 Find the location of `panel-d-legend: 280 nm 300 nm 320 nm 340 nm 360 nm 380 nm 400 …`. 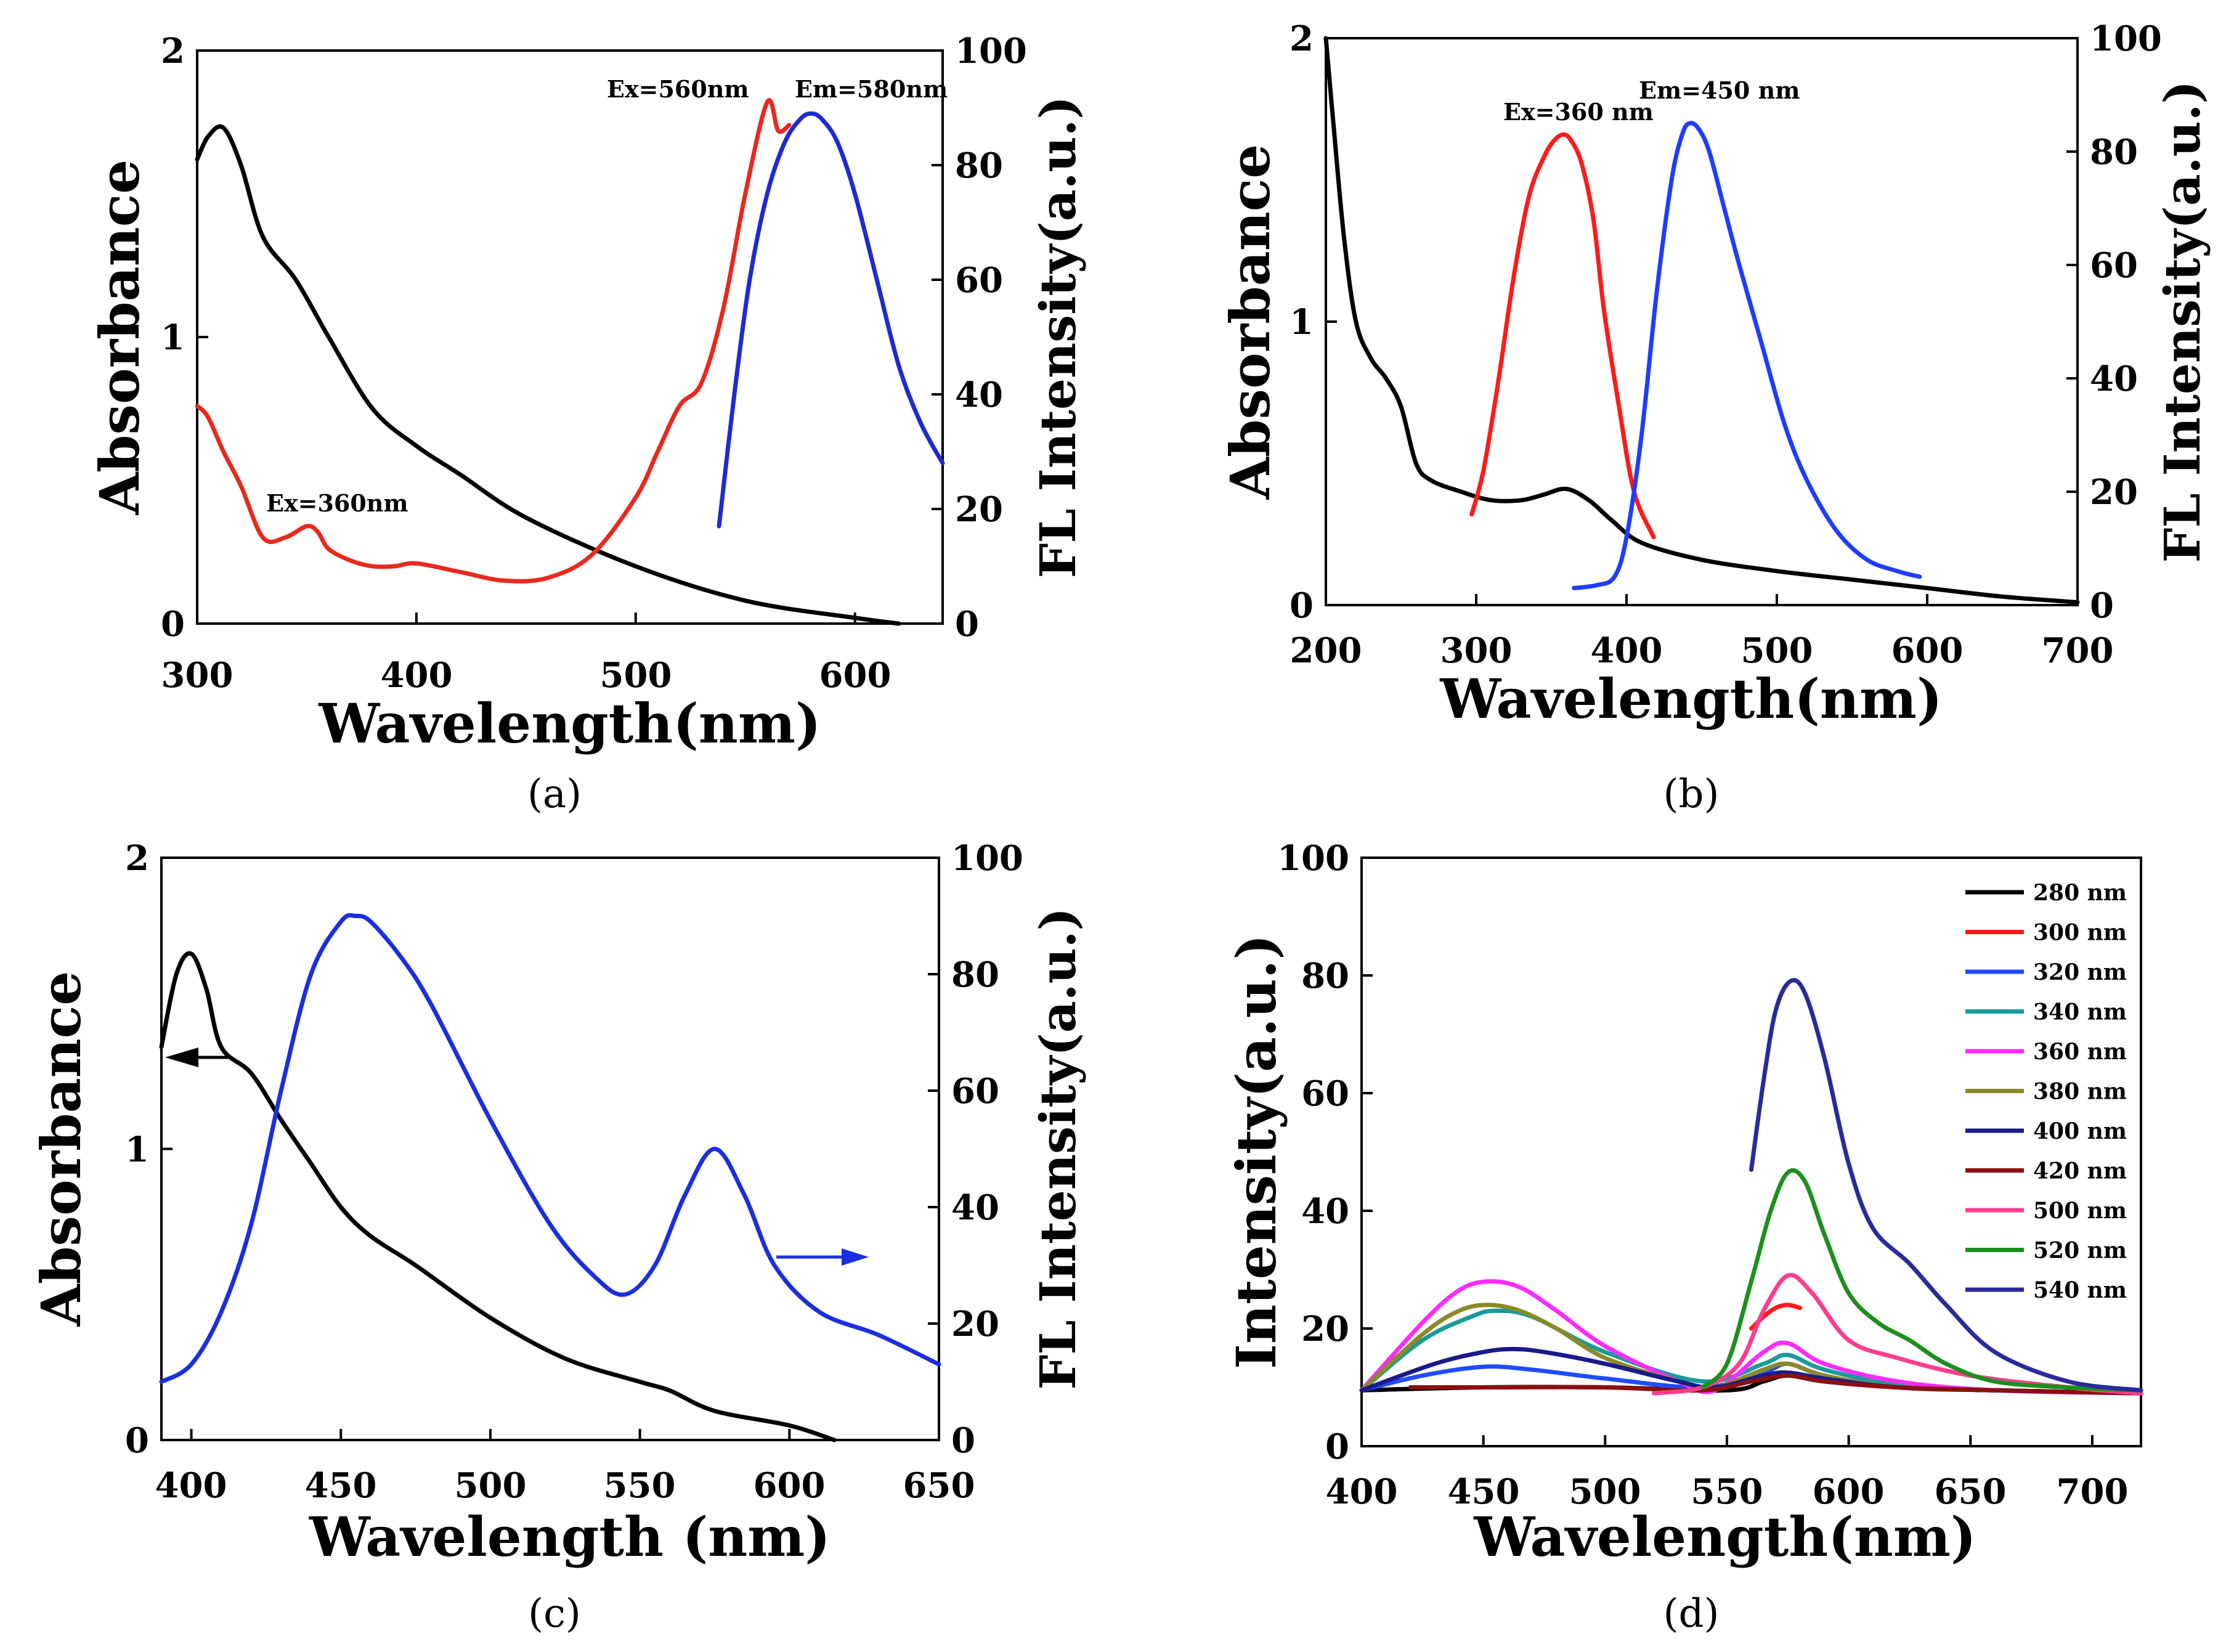

panel-d-legend: 280 nm 300 nm 320 nm 340 nm 360 nm 380 nm 400 … is located at coordinates (2046, 1091).